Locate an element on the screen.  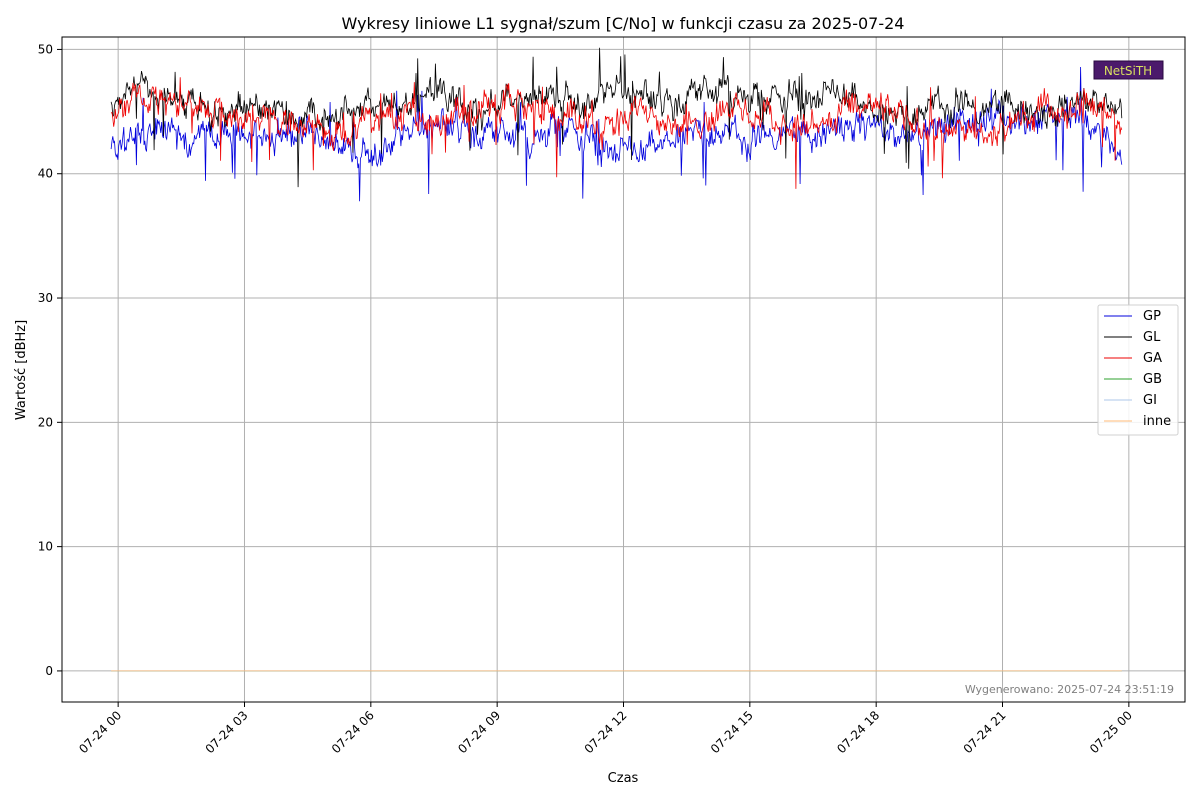
logo-text: NetSiTH is located at coordinates (1128, 71).